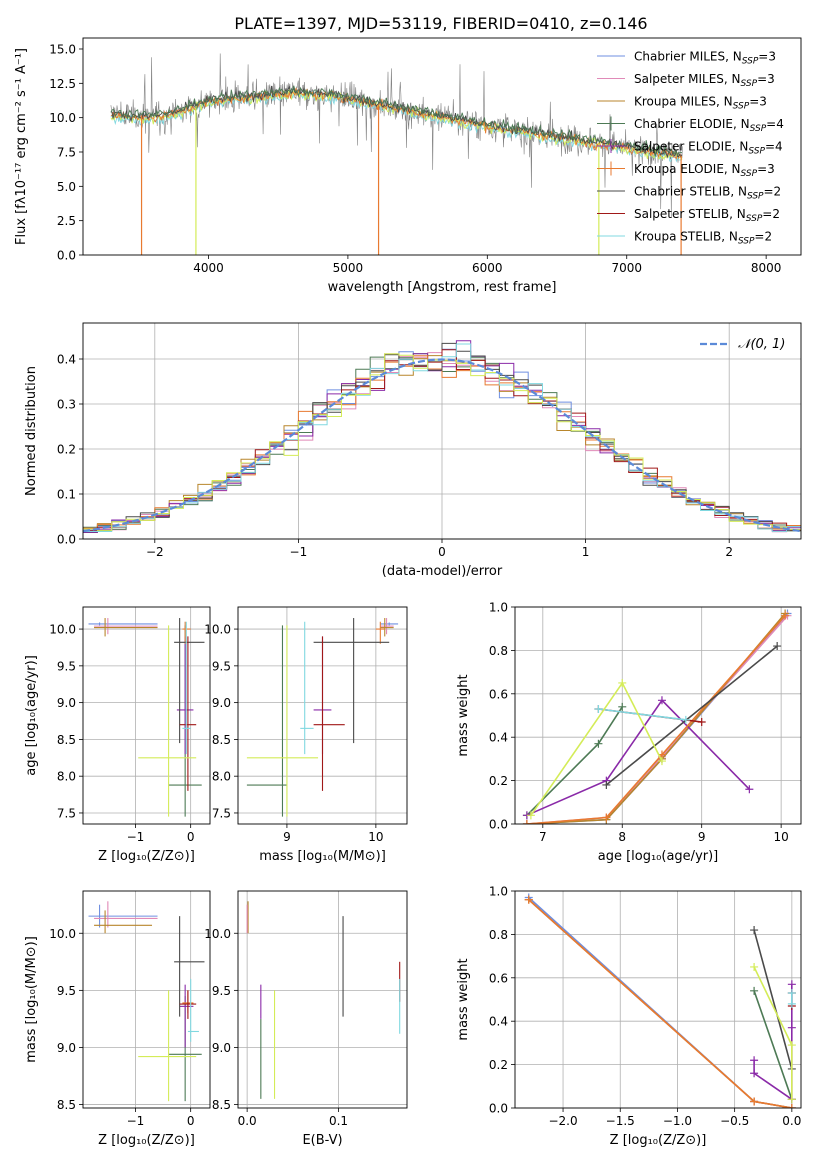 The height and width of the screenshot is (1170, 819). I want to click on legend-value: =2, so click(771, 214).